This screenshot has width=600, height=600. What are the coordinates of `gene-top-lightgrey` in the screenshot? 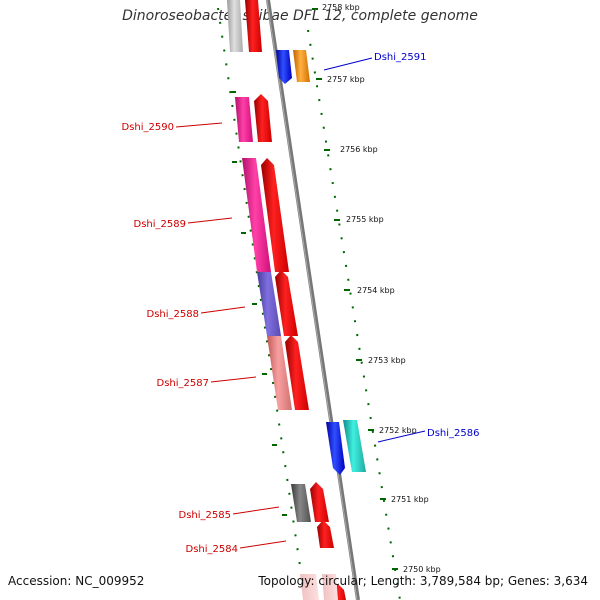 It's located at (235, 26).